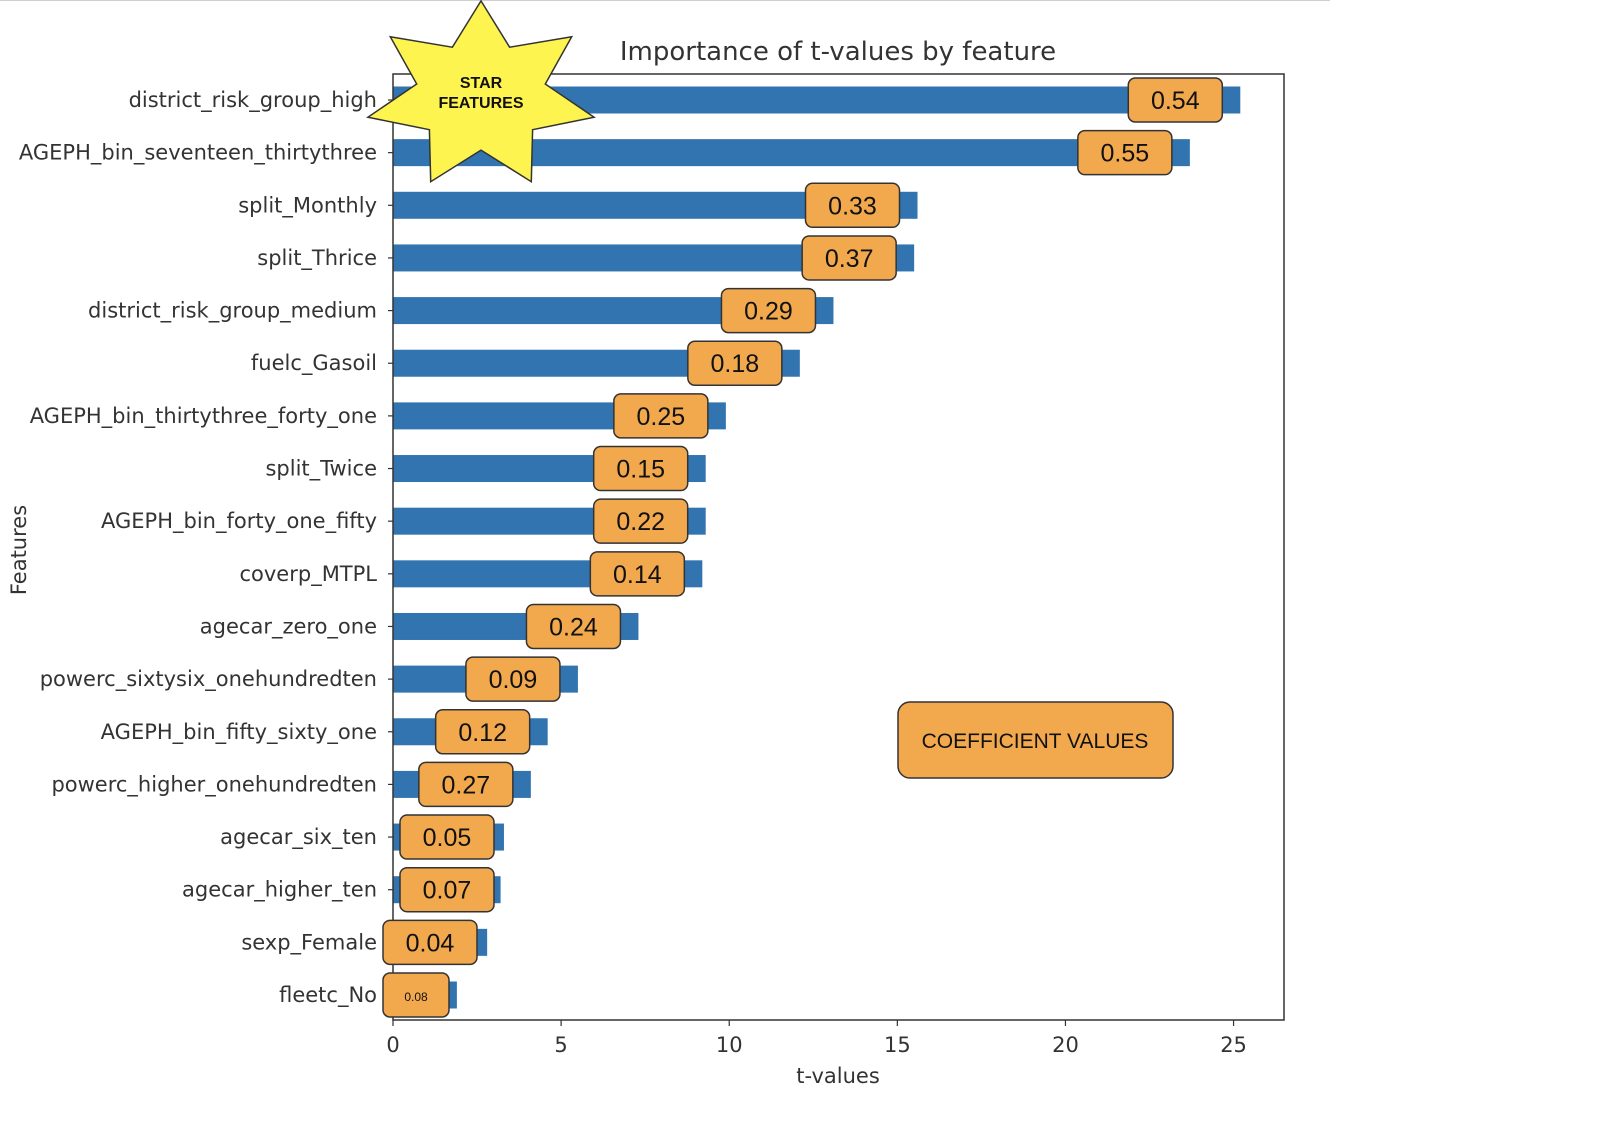 This screenshot has width=1601, height=1124. I want to click on coefficient-tag: 0.09, so click(513, 679).